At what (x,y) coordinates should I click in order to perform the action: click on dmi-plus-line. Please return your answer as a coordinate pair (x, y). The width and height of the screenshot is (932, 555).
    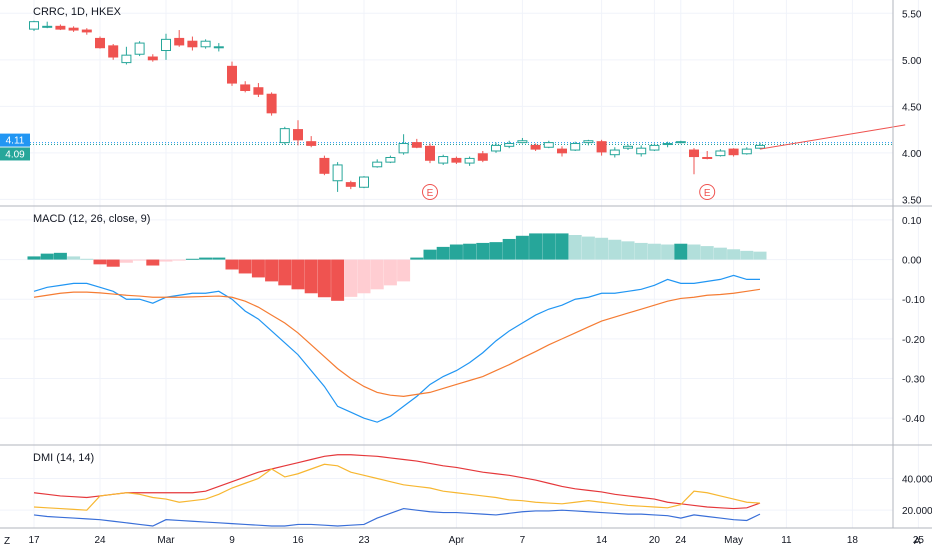
    Looking at the image, I should click on (397, 517).